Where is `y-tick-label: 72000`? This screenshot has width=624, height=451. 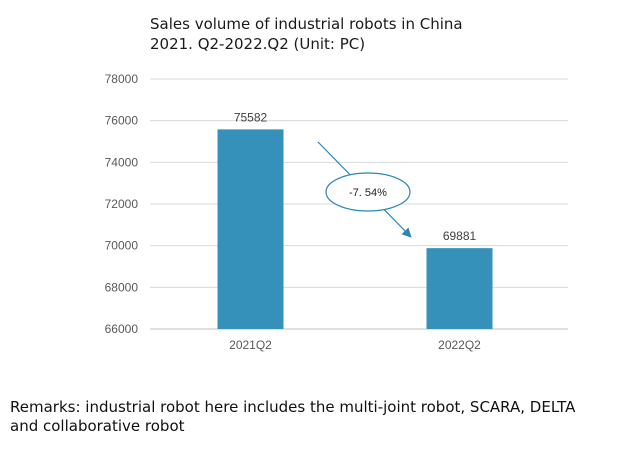
y-tick-label: 72000 is located at coordinates (122, 204).